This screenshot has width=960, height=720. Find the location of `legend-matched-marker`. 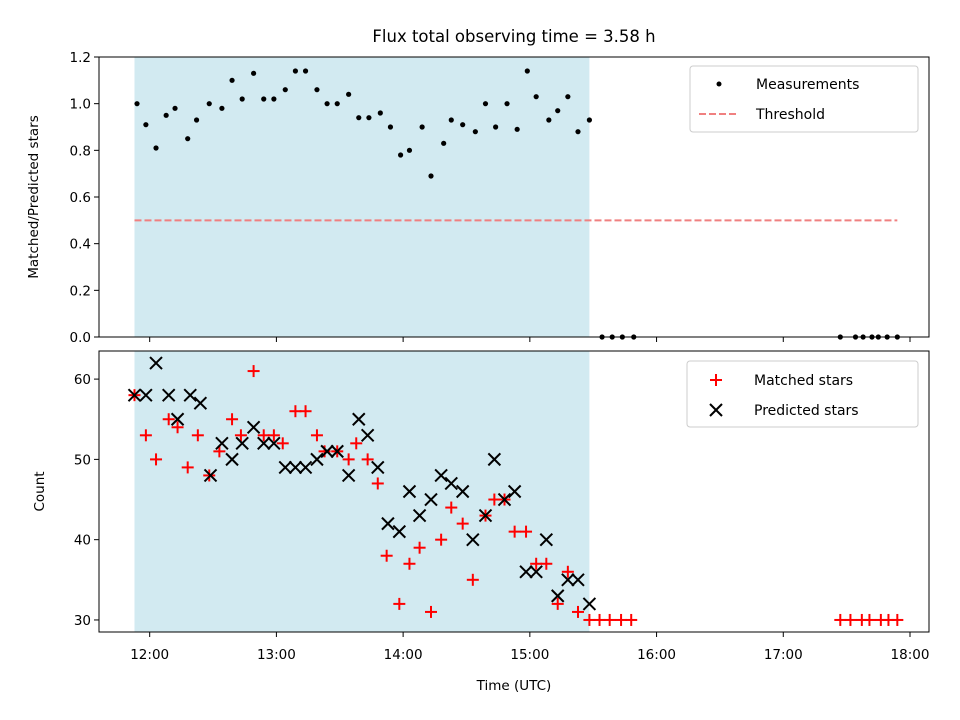

legend-matched-marker is located at coordinates (716, 380).